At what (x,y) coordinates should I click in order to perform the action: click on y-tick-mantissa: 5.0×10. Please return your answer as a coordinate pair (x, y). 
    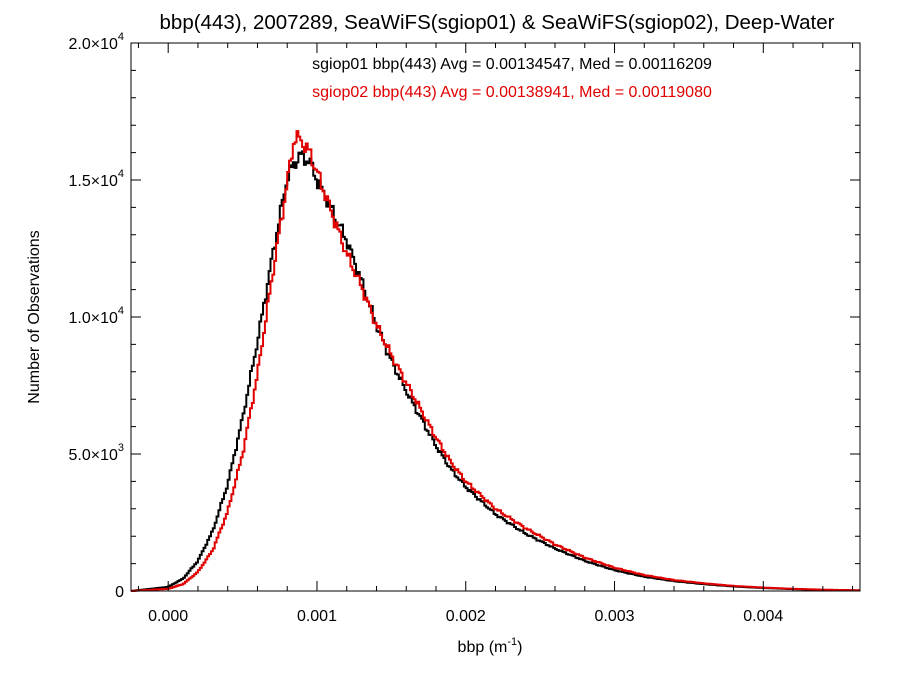
    Looking at the image, I should click on (92, 455).